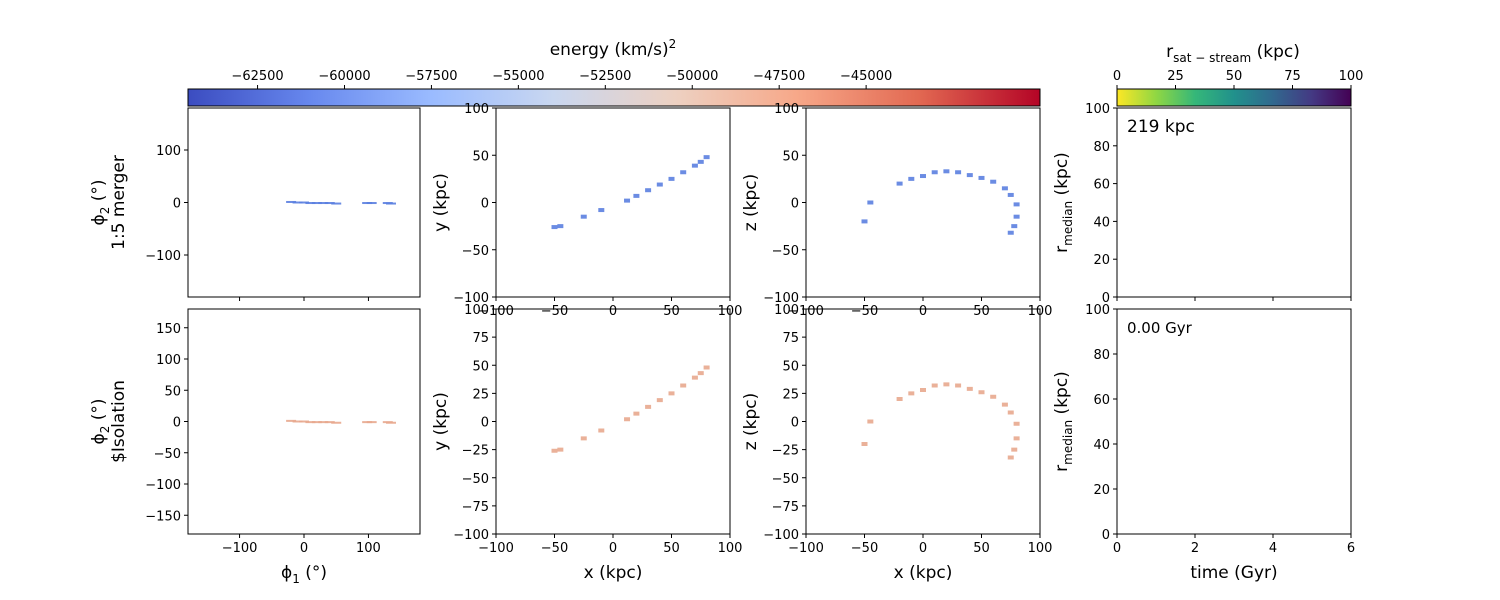  What do you see at coordinates (109, 421) in the screenshot?
I see `y-axis-label: ϕ2 (°)$Isolation` at bounding box center [109, 421].